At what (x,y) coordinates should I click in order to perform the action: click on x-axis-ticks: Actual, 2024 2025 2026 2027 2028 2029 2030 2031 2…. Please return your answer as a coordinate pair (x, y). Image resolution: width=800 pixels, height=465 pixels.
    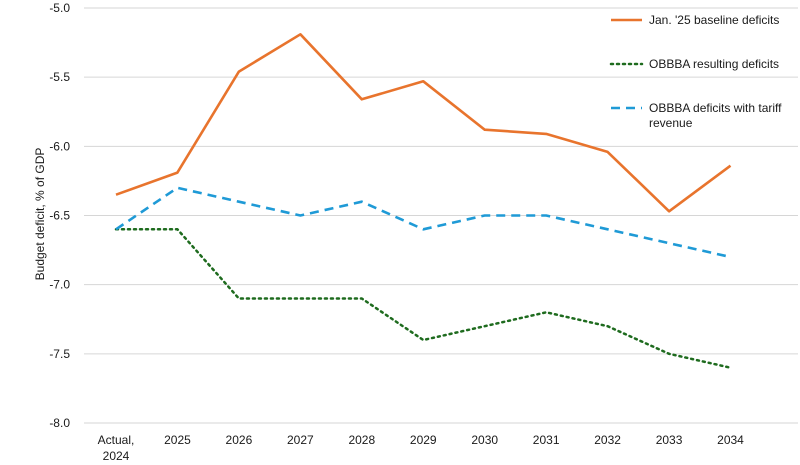
    Looking at the image, I should click on (421, 448).